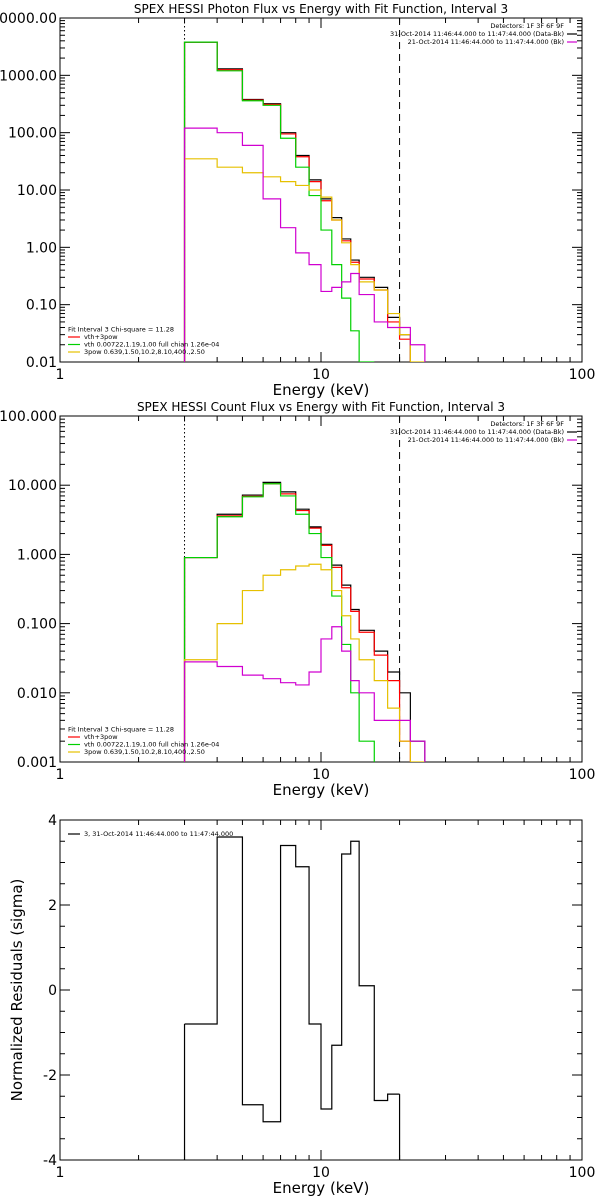  I want to click on y-tick-label: -2, so click(50, 1076).